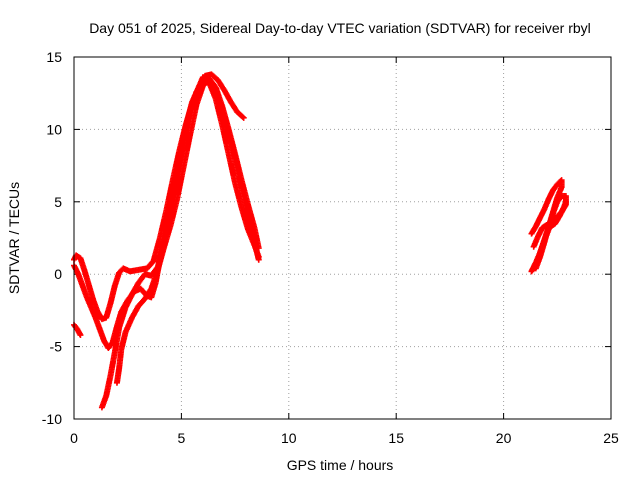 Image resolution: width=640 pixels, height=480 pixels. Describe the element at coordinates (396, 438) in the screenshot. I see `x-tick-label: 15` at that location.